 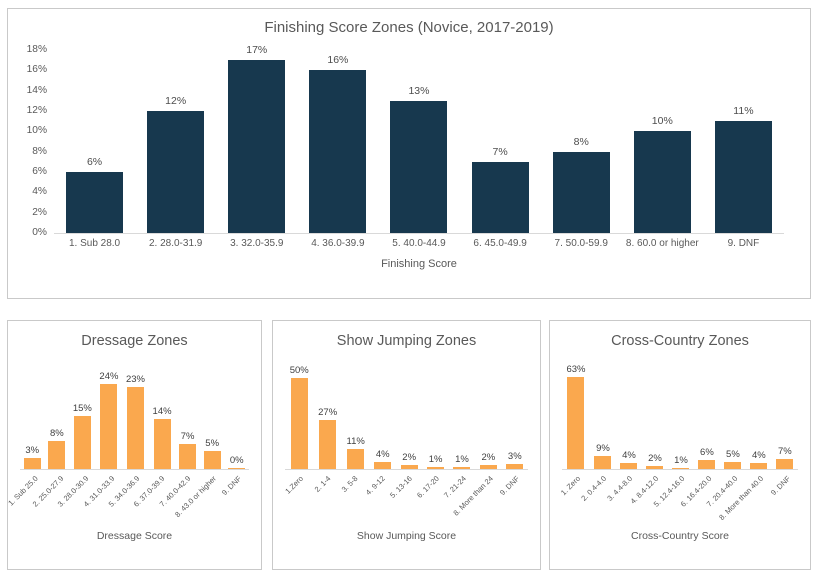 I want to click on bar-group: 50%, so click(x=299, y=417).